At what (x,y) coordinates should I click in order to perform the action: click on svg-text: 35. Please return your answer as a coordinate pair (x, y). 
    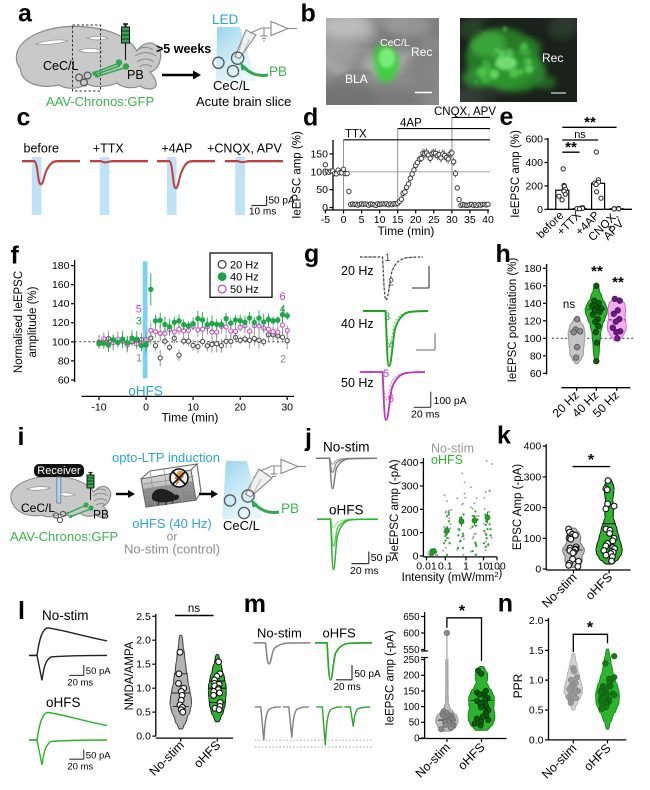
    Looking at the image, I should click on (470, 220).